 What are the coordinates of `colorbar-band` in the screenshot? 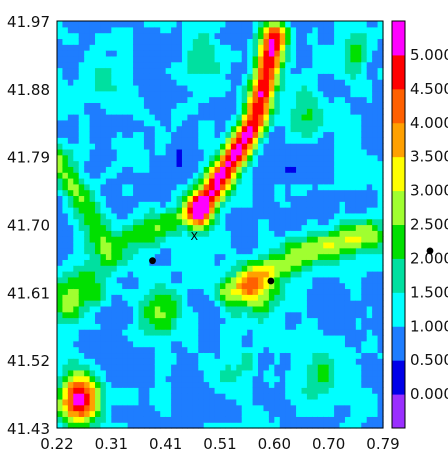 It's located at (398, 207).